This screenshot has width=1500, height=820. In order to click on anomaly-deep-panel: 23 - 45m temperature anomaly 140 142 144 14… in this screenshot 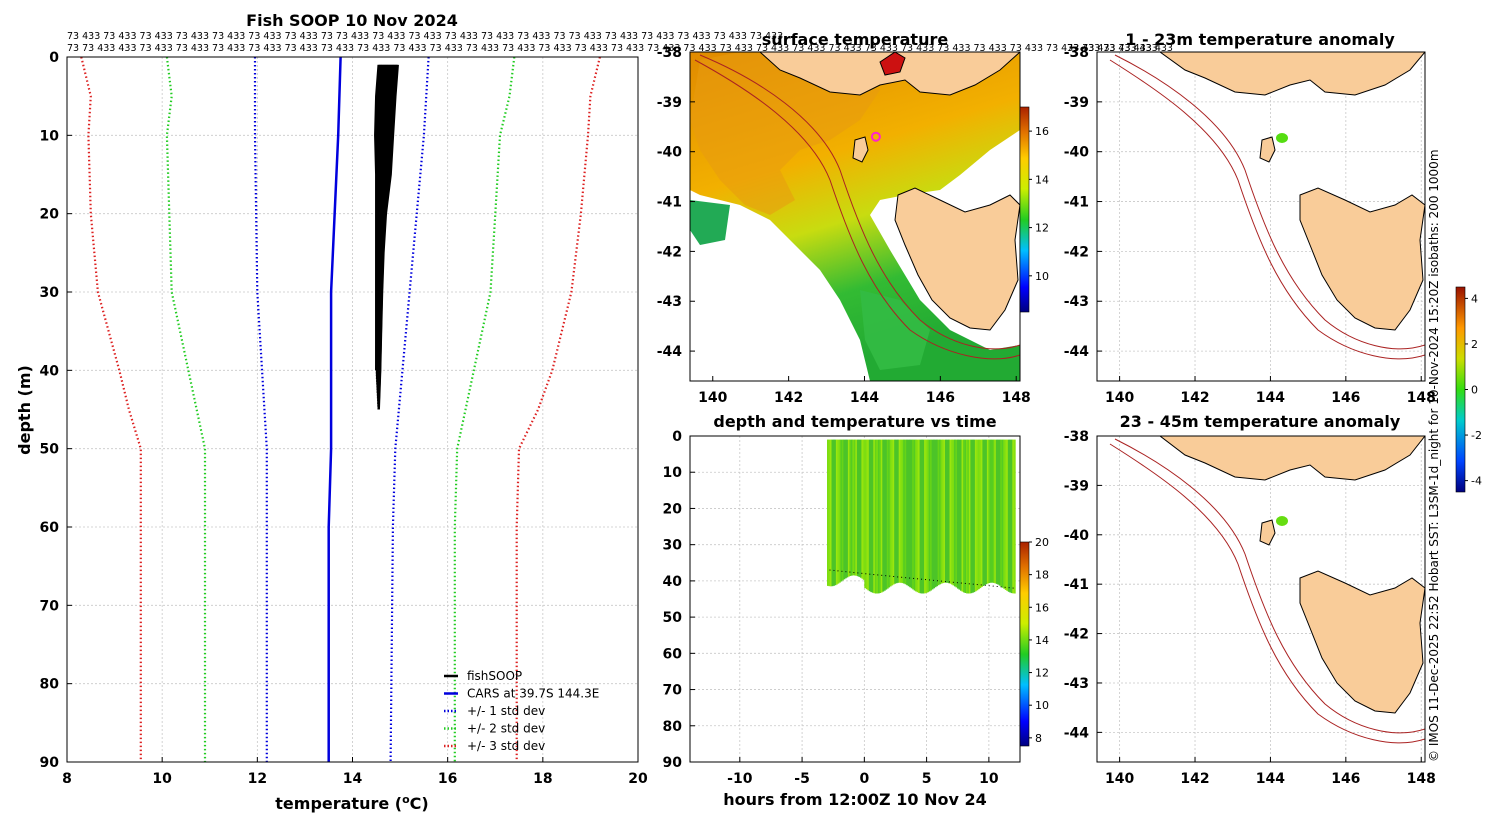, I will do `click(1250, 599)`.